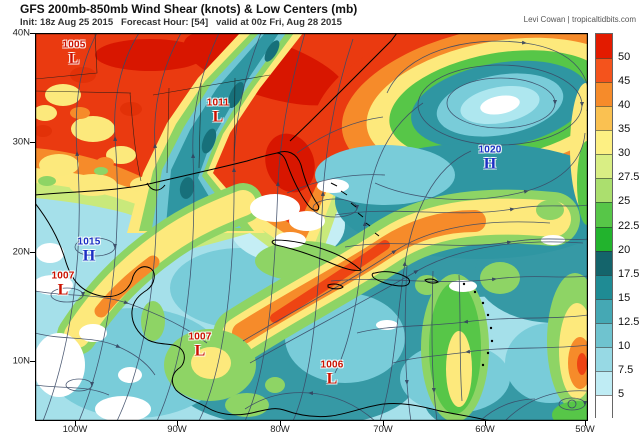 Image resolution: width=640 pixels, height=438 pixels. I want to click on colorbar-tick-12.5: 12.5, so click(629, 321).